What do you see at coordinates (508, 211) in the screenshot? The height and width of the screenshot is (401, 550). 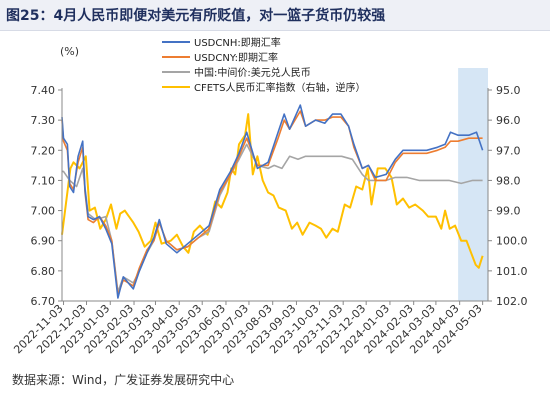 I see `right-tick-label: 99.0` at bounding box center [508, 211].